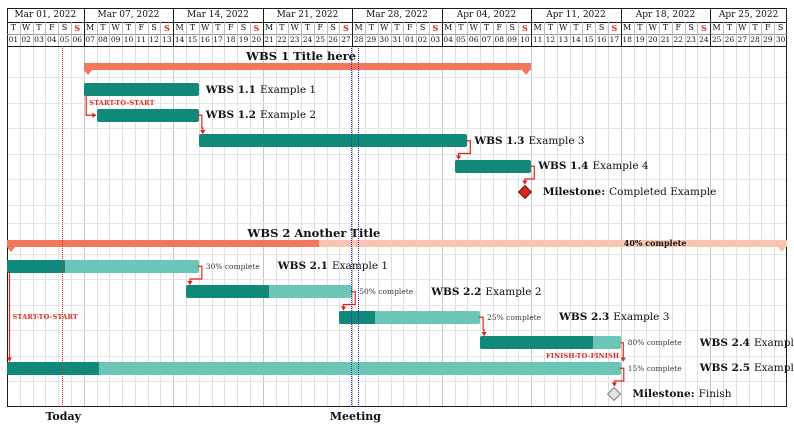  What do you see at coordinates (230, 40) in the screenshot?
I see `calendar-day-number: 18` at bounding box center [230, 40].